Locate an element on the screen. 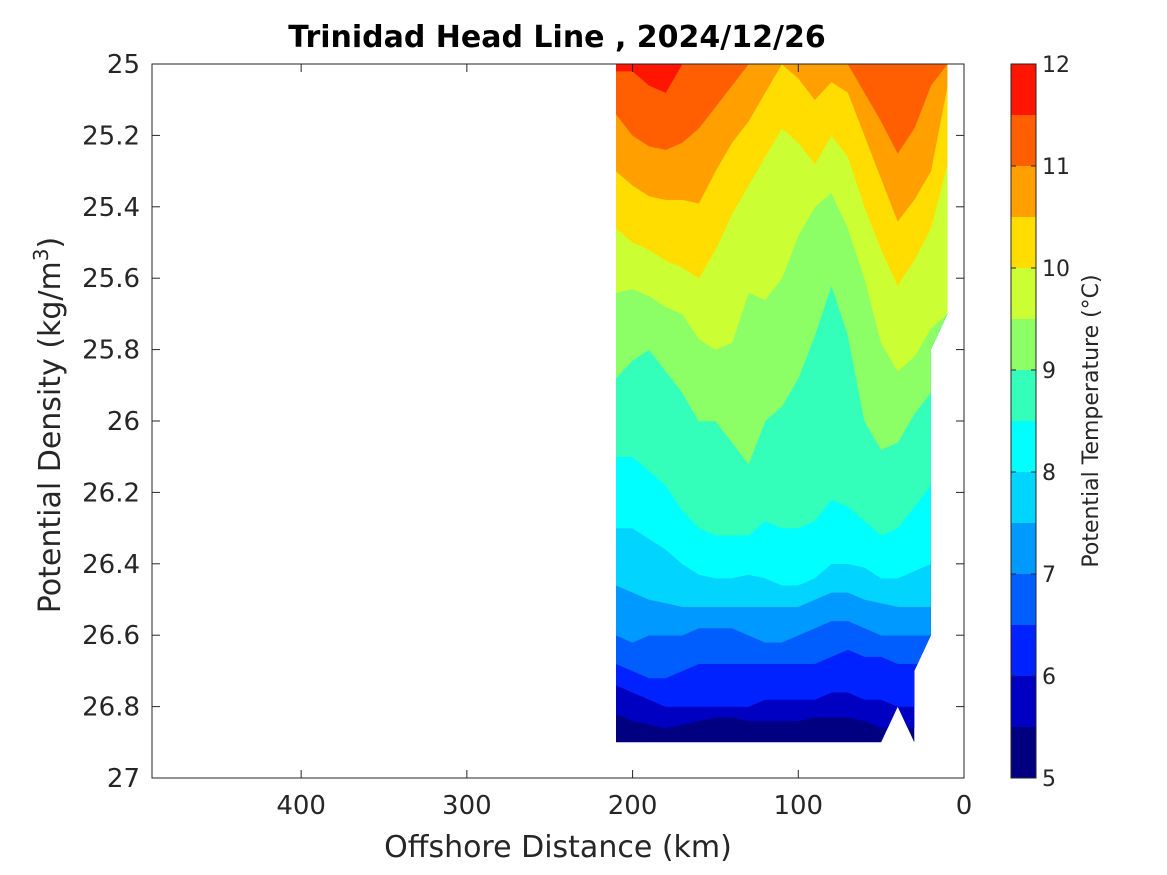 The image size is (1167, 875). y-tick-label: 25.2 is located at coordinates (111, 136).